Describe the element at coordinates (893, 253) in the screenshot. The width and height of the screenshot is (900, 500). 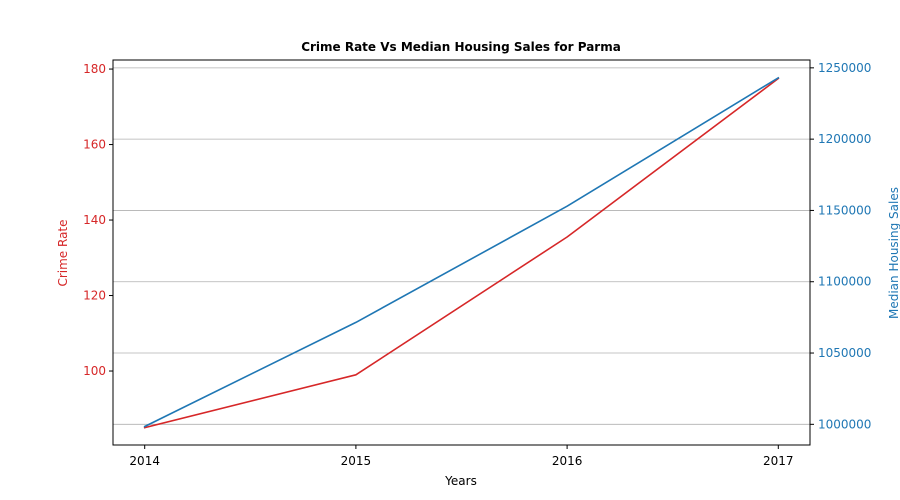
I see `right-y-axis-label: Median Housing Sales` at that location.